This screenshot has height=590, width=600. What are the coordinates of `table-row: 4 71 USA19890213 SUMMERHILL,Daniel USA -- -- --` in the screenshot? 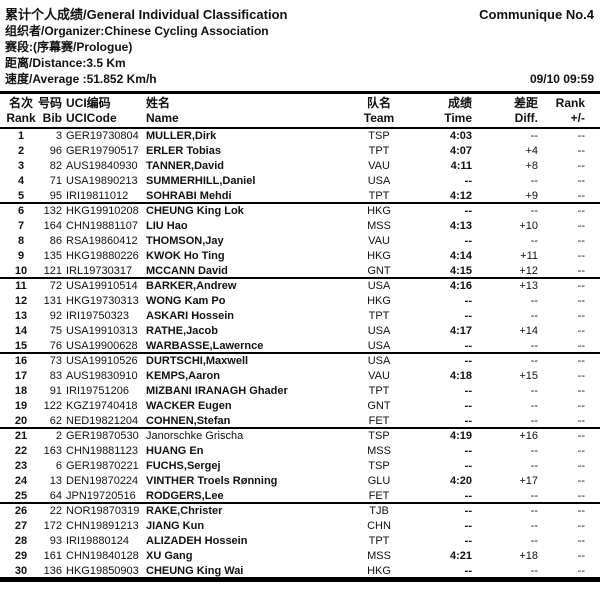 It's located at (300, 181).